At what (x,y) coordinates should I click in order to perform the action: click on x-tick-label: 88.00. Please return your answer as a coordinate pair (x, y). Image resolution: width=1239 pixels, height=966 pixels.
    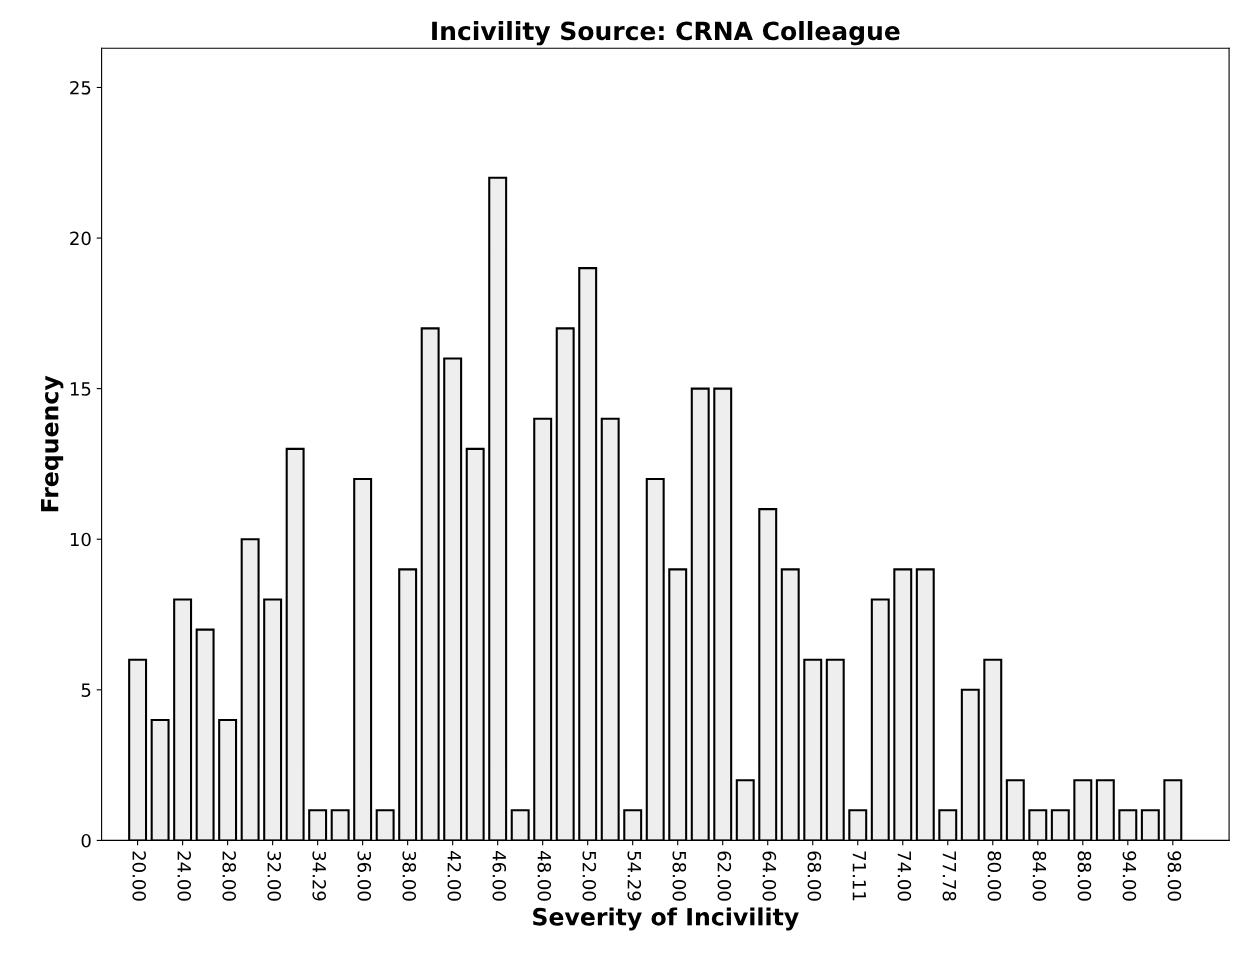
    Looking at the image, I should click on (1084, 876).